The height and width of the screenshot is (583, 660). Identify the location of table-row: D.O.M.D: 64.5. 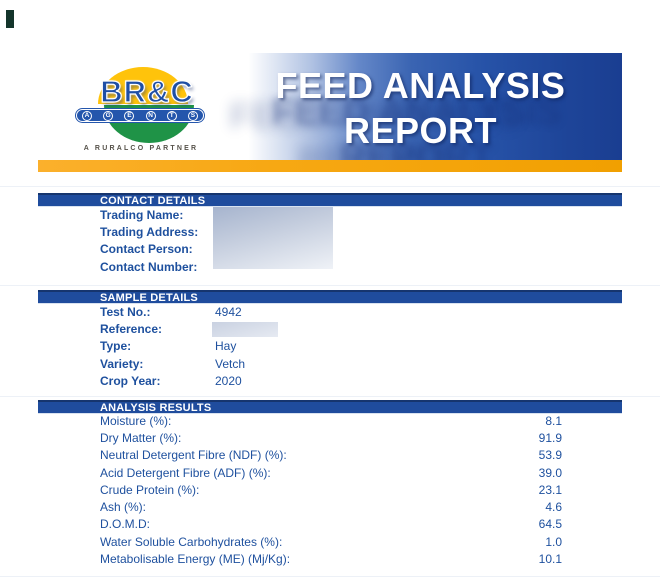
(330, 524).